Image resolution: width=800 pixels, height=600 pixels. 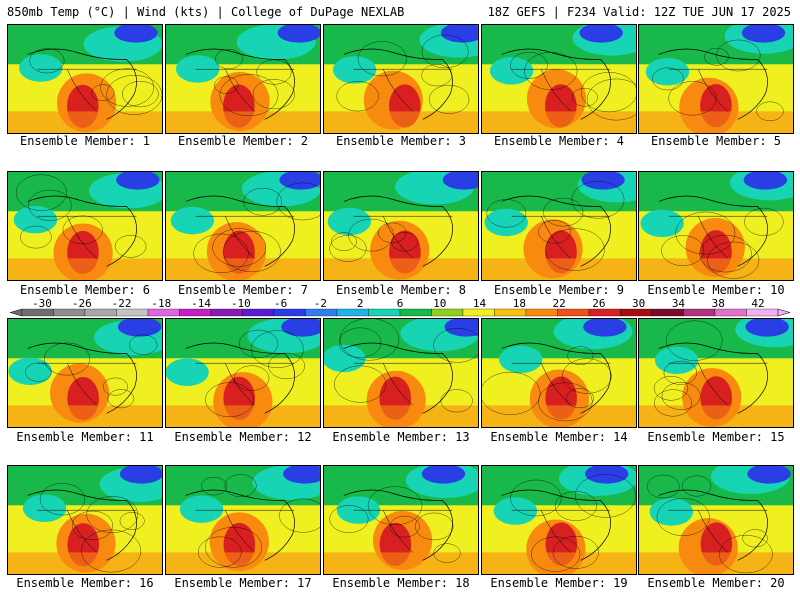 What do you see at coordinates (201, 304) in the screenshot?
I see `colorbar-tick-label: -14` at bounding box center [201, 304].